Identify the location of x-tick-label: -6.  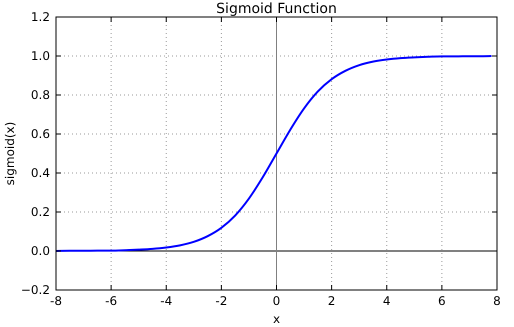
(111, 301).